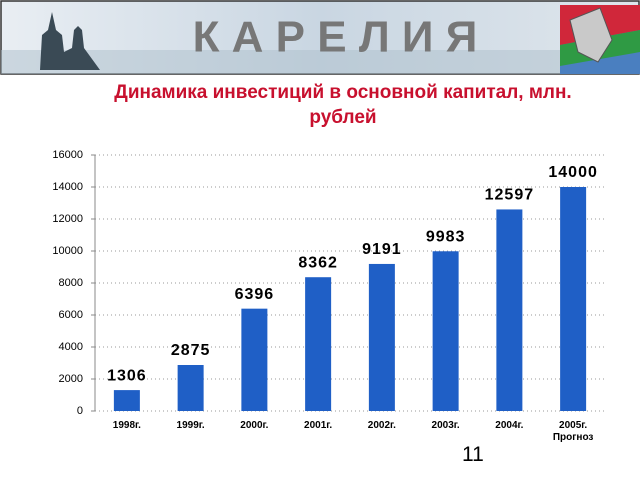 The width and height of the screenshot is (640, 480). What do you see at coordinates (191, 350) in the screenshot?
I see `data-label: 2875` at bounding box center [191, 350].